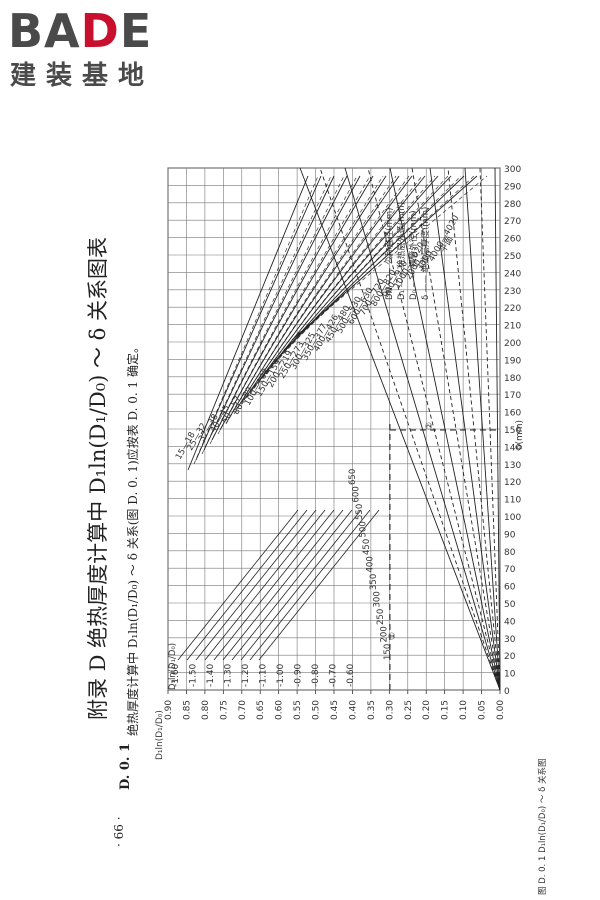 The image size is (600, 900). I want to click on legend-entry: D₁ —— 绝热层外径(mm), so click(401, 251).